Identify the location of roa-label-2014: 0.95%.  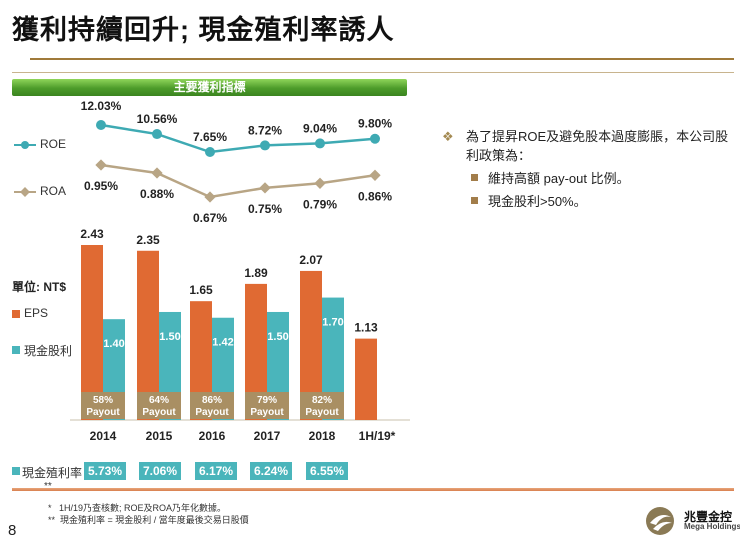
(101, 186).